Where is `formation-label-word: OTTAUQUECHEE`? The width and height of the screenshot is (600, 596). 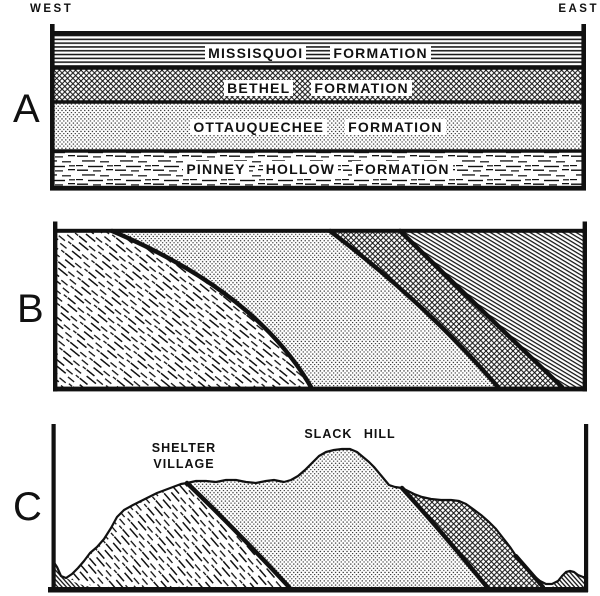
formation-label-word: OTTAUQUECHEE is located at coordinates (259, 127).